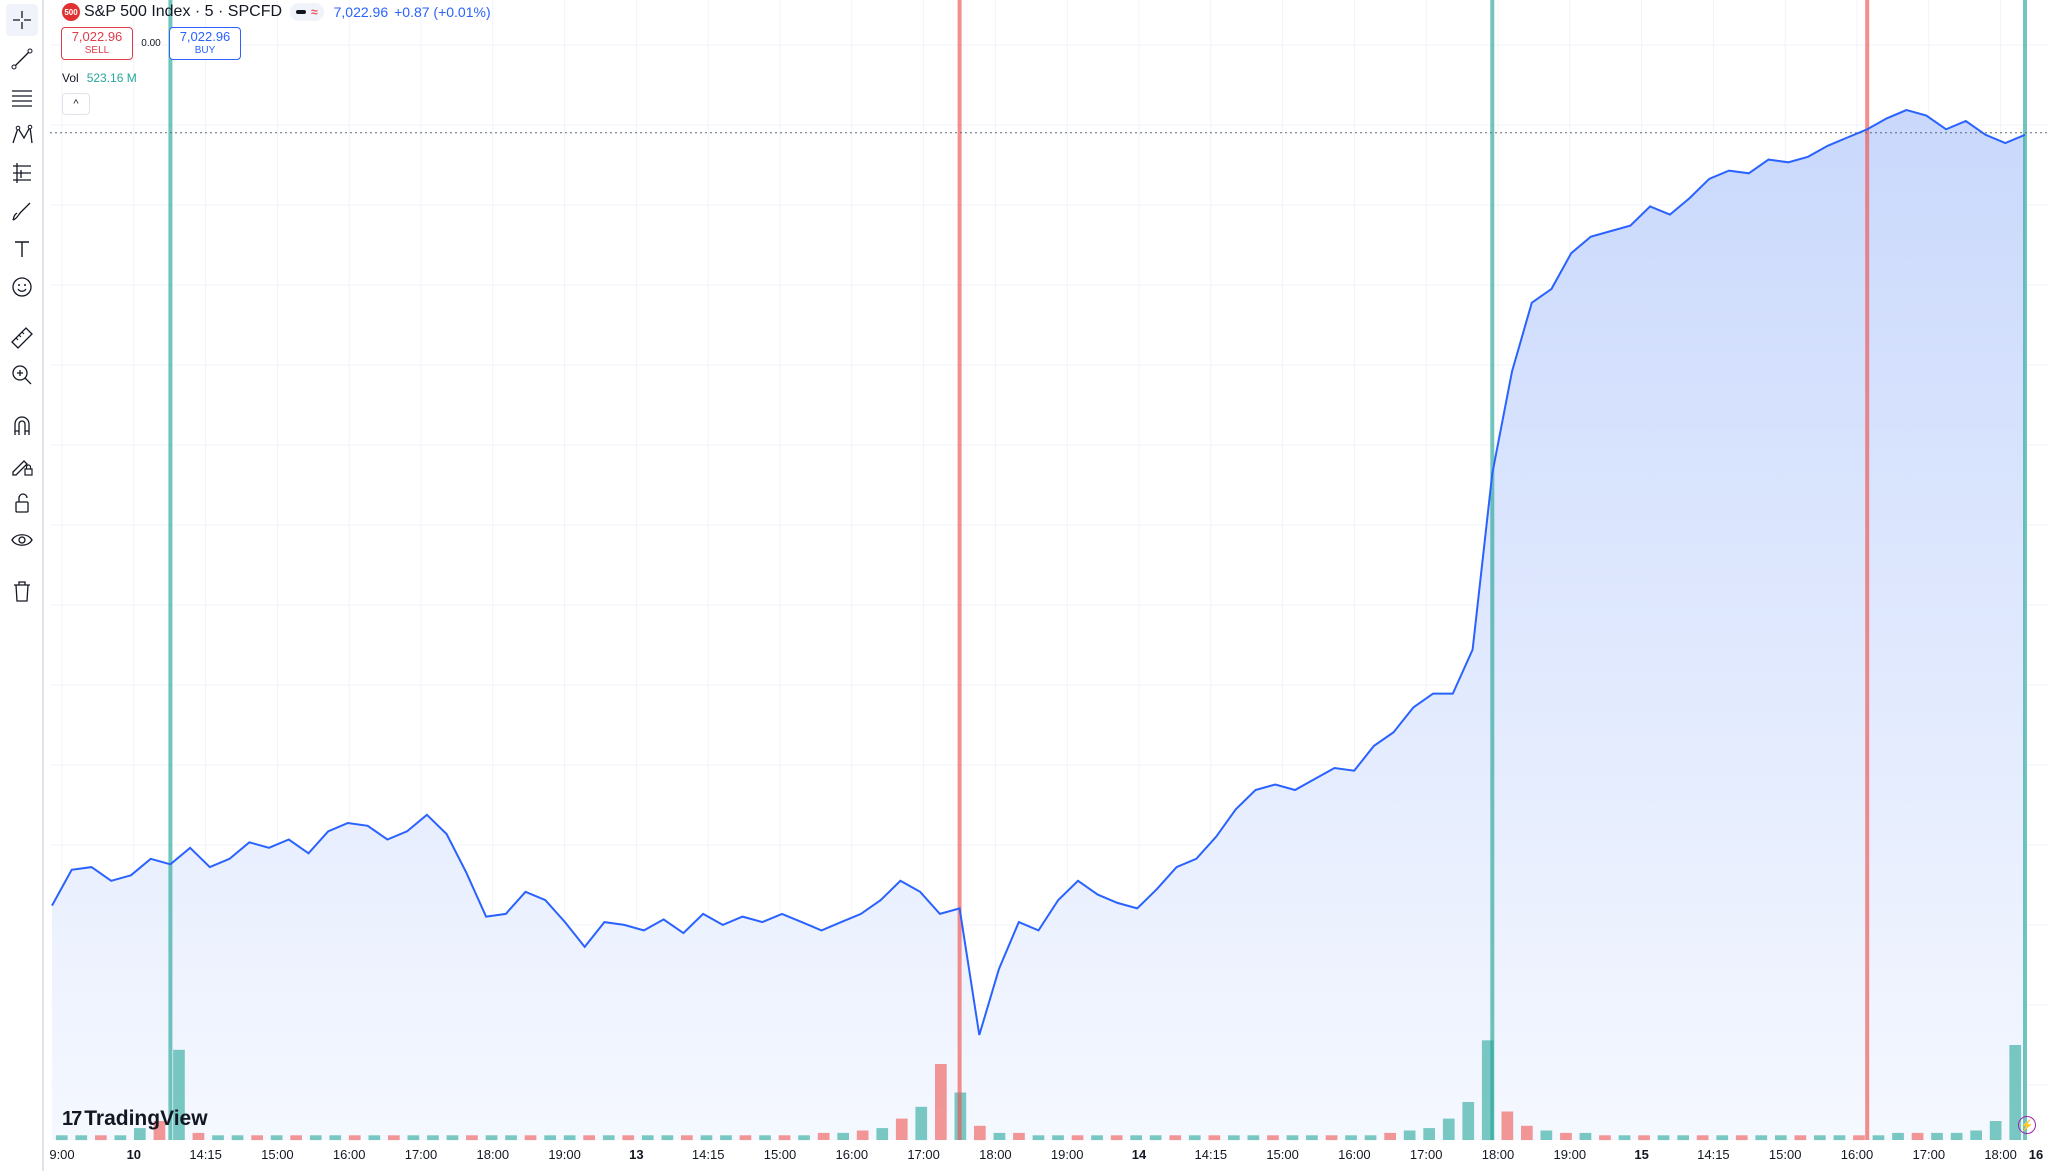 This screenshot has height=1171, width=2049. I want to click on time-tick-label: 19:00, so click(564, 1154).